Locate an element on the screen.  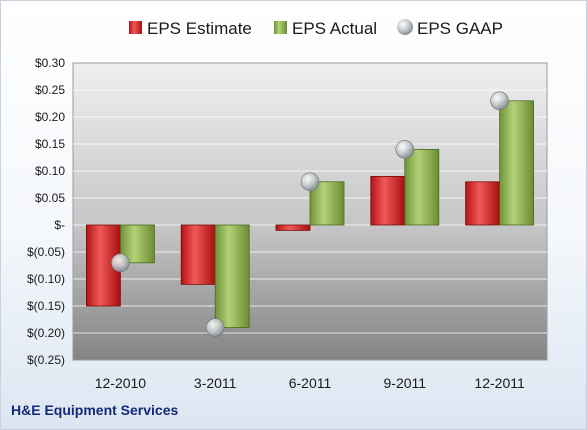
y-tick-label: $0.20 is located at coordinates (50, 117).